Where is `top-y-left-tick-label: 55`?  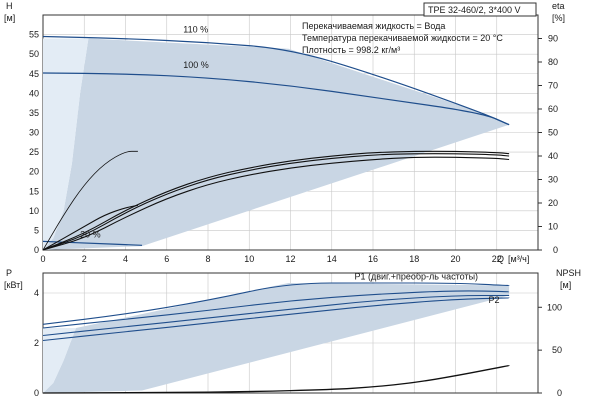
top-y-left-tick-label: 55 is located at coordinates (34, 35).